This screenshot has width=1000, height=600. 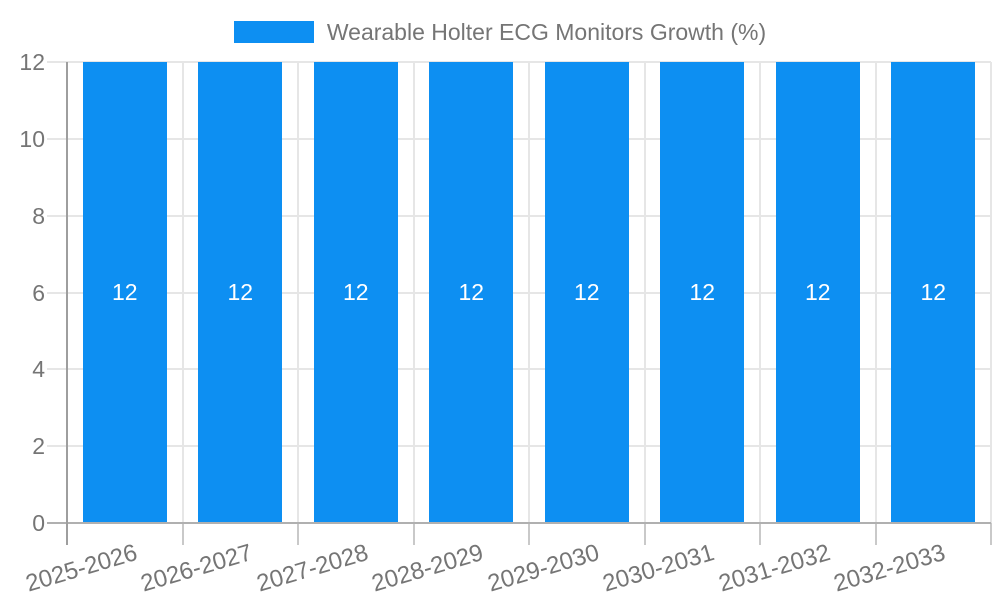 What do you see at coordinates (38, 523) in the screenshot?
I see `y-tick-label: 0` at bounding box center [38, 523].